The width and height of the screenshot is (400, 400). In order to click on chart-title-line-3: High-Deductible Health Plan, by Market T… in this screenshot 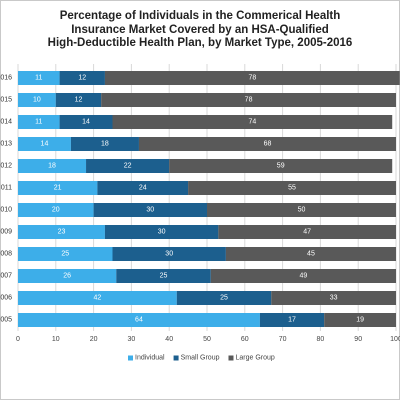, I will do `click(200, 43)`.